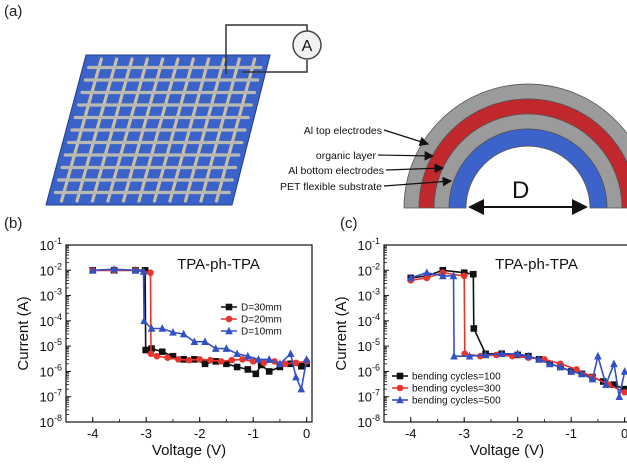  What do you see at coordinates (261, 332) in the screenshot?
I see `legend-entry: D=10mm` at bounding box center [261, 332].